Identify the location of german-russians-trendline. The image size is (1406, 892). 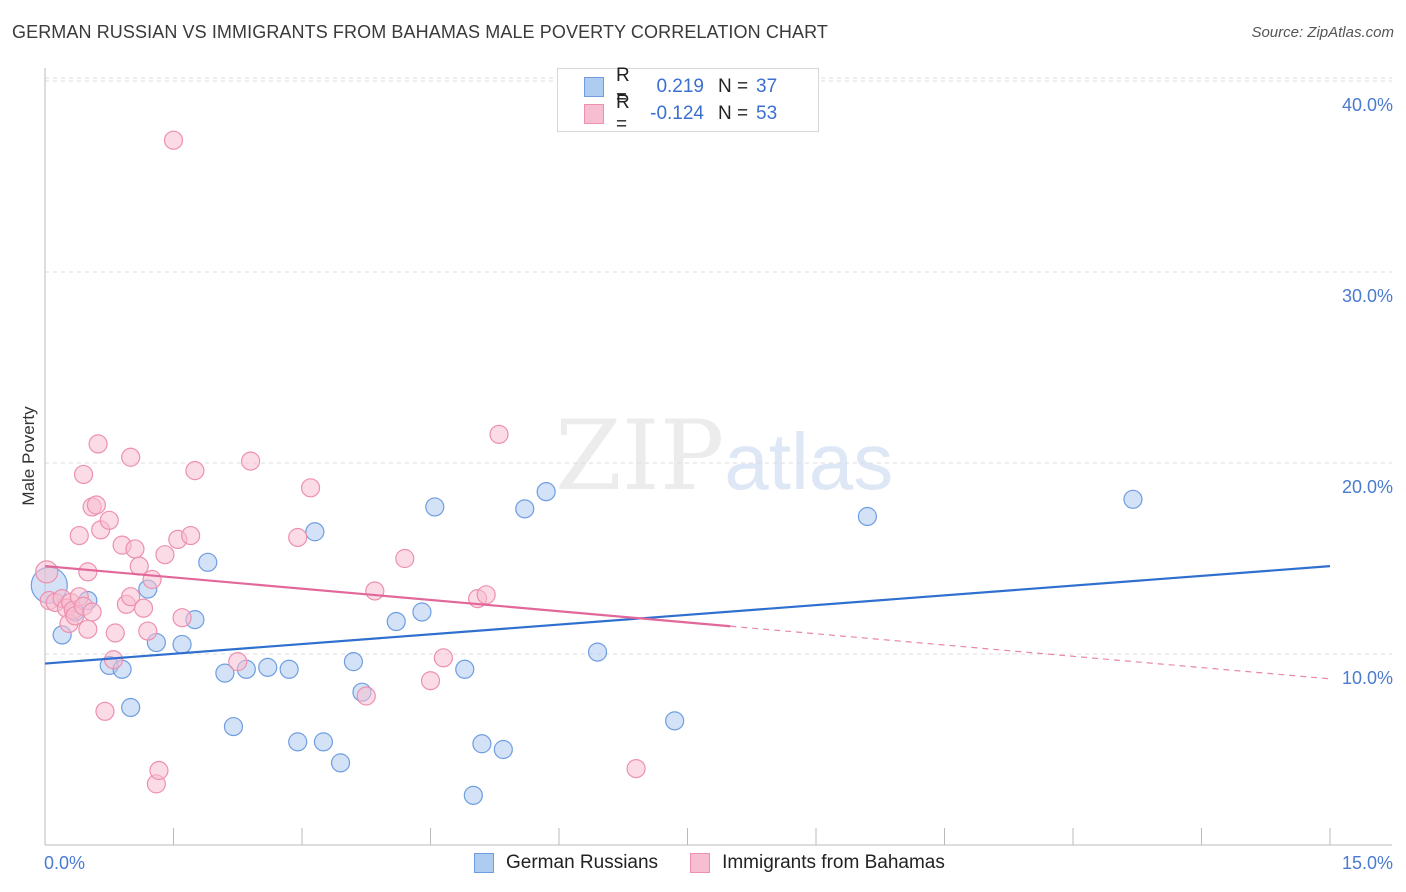
(687, 615).